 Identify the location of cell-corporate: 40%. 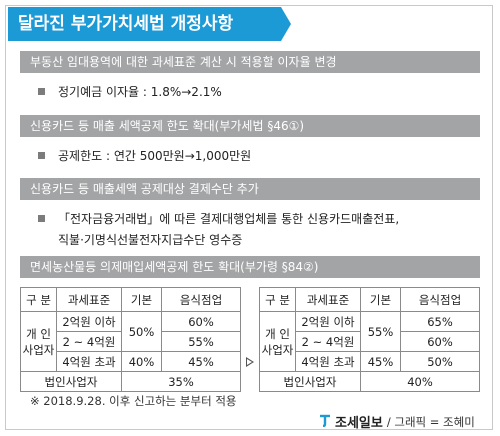
(420, 381).